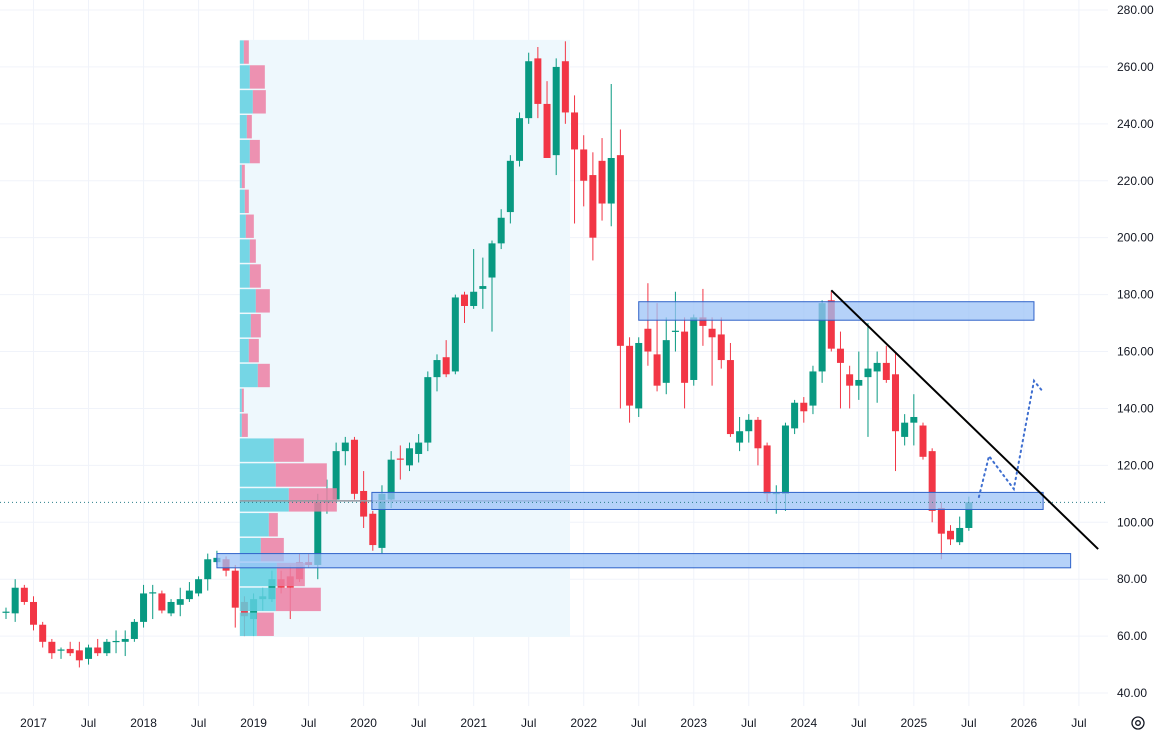 The image size is (1164, 737). I want to click on price-tick-label: 40.00, so click(1132, 693).